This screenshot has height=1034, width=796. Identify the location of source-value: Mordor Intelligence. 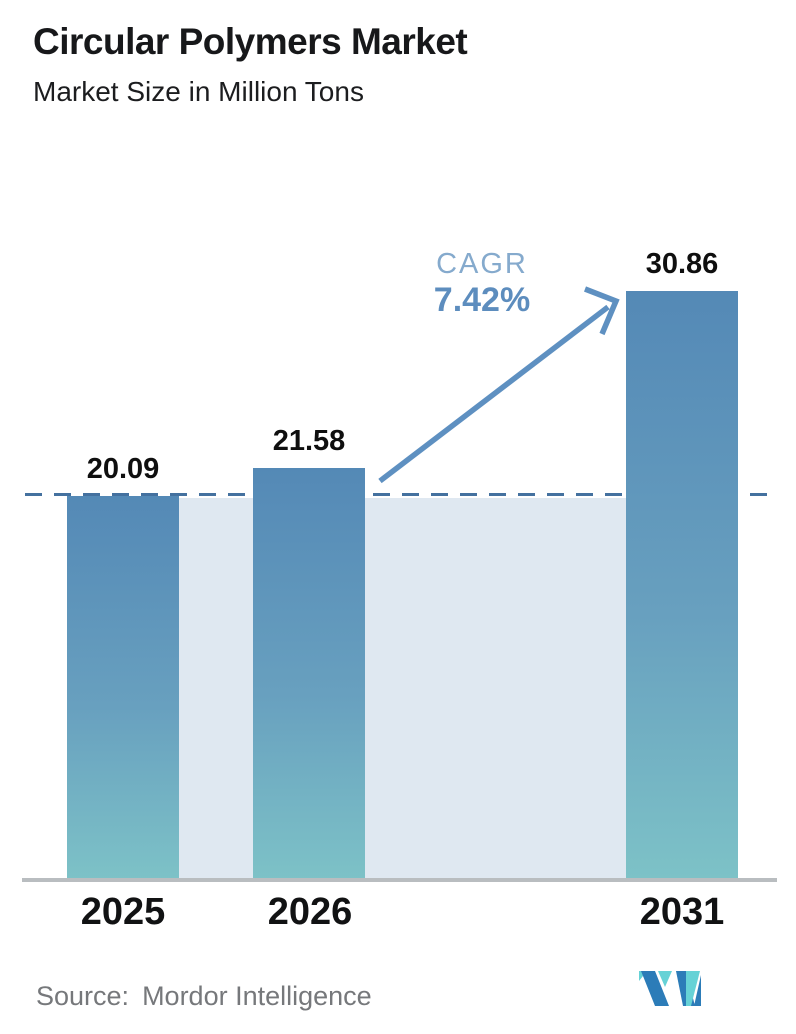
(257, 996).